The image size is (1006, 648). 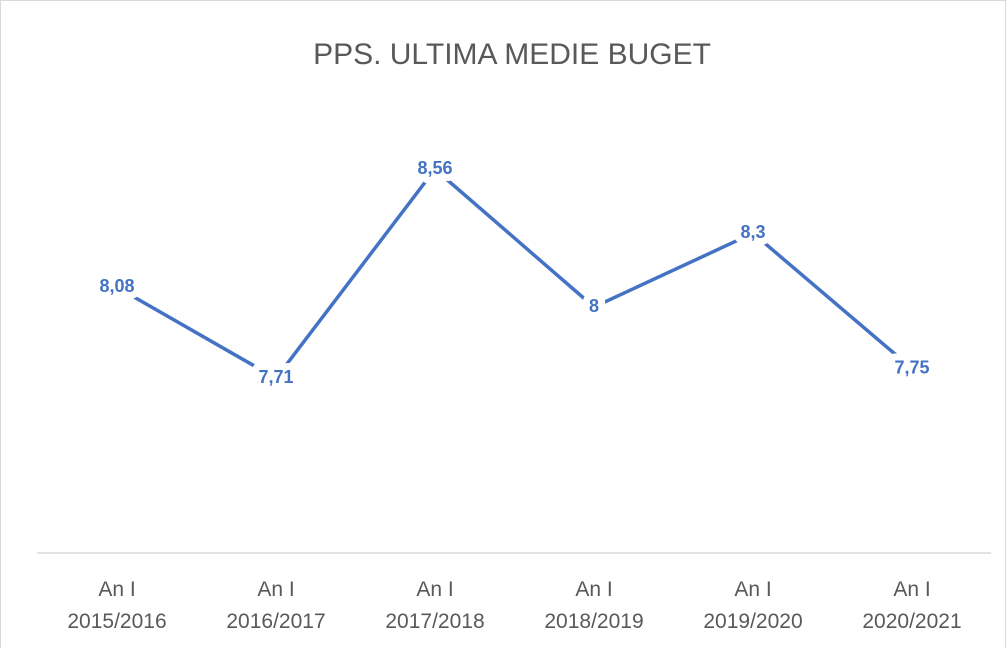 I want to click on x-tick-label: An I 2017/2018, so click(x=435, y=605).